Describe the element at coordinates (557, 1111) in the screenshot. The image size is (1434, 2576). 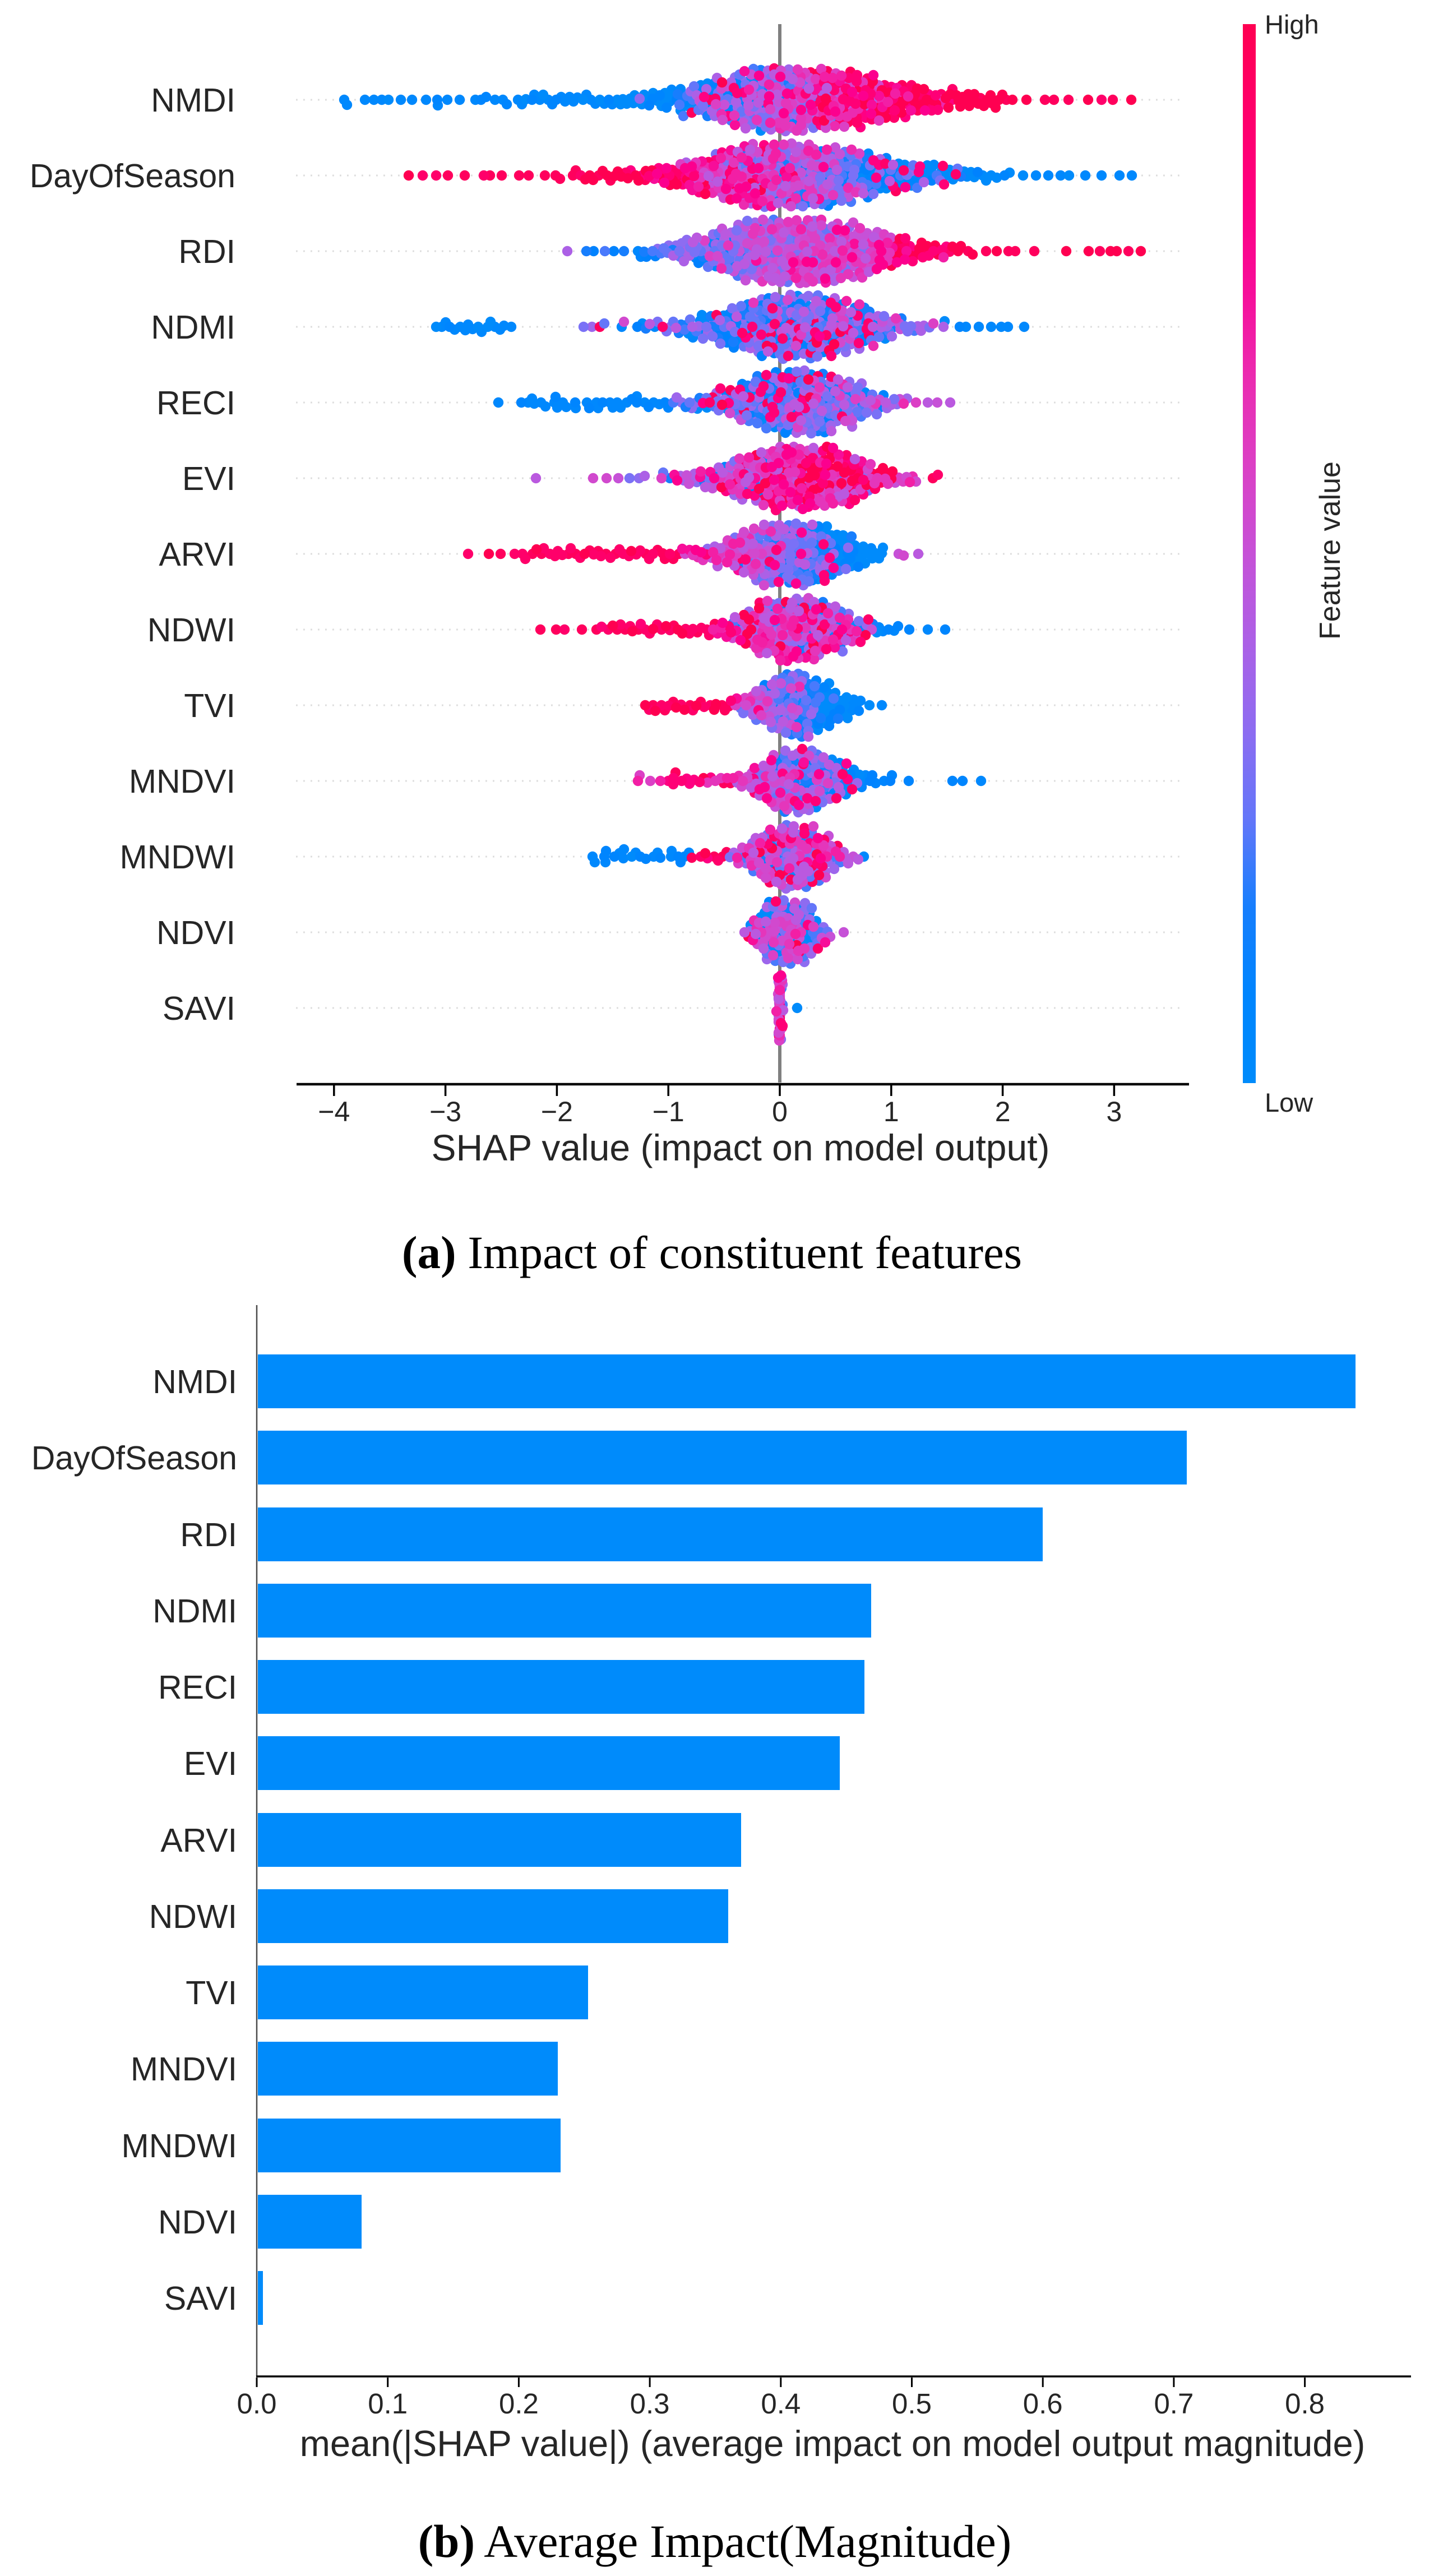
I see `svg-text: −2` at that location.